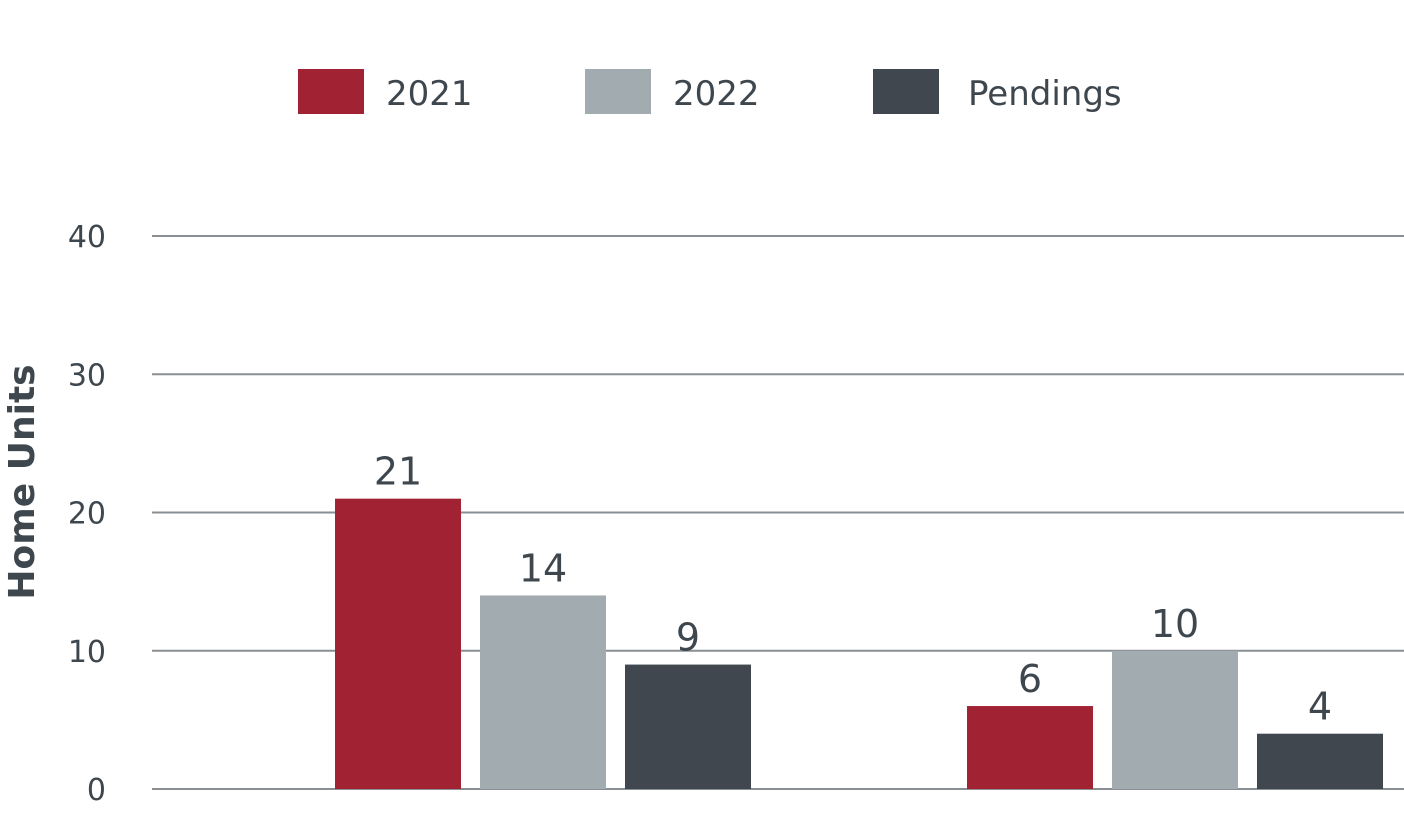  What do you see at coordinates (87, 652) in the screenshot?
I see `y-tick-label: 10` at bounding box center [87, 652].